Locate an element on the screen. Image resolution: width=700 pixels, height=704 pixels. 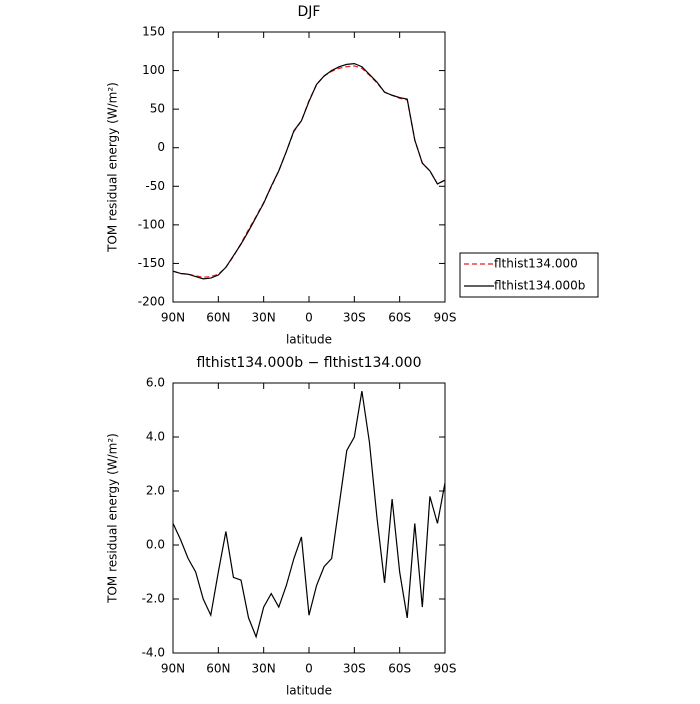
y-tick-label: 150 is located at coordinates (153, 32).